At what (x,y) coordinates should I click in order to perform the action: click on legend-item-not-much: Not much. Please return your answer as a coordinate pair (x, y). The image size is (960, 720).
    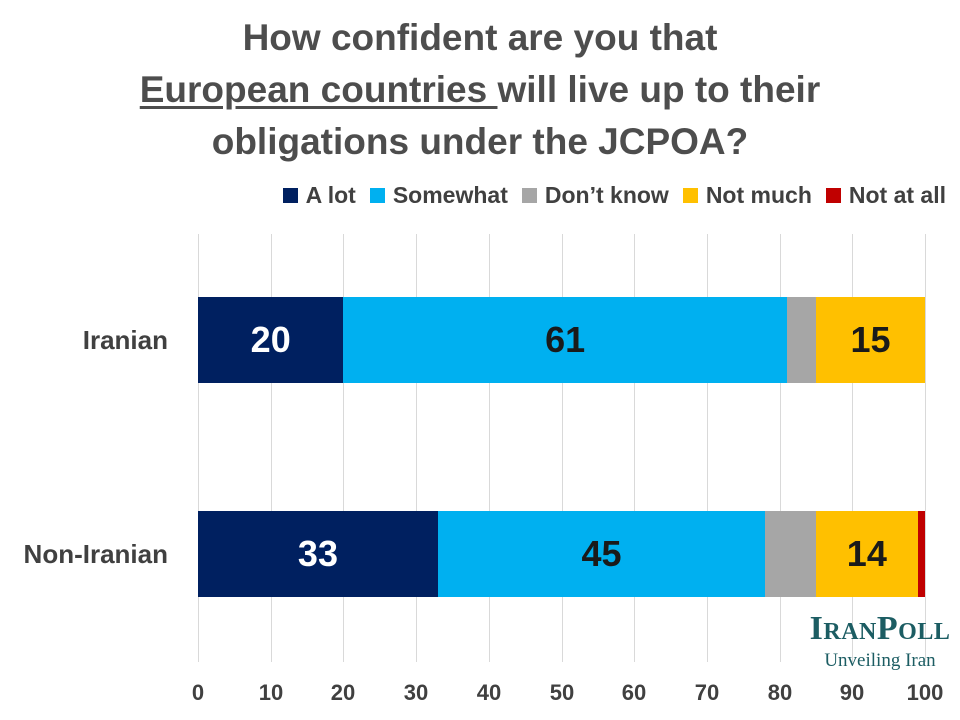
    Looking at the image, I should click on (747, 195).